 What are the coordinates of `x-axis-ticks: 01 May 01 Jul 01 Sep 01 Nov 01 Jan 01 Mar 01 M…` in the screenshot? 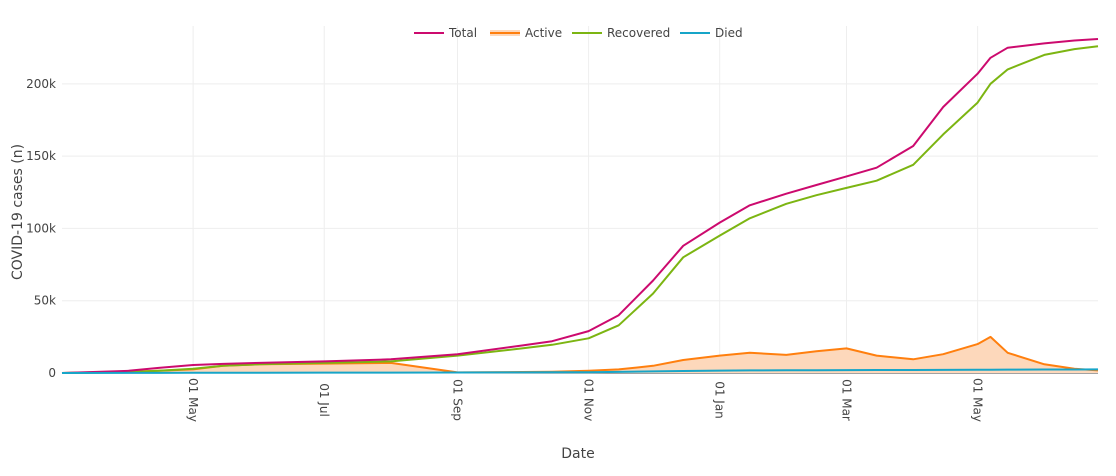 It's located at (585, 400).